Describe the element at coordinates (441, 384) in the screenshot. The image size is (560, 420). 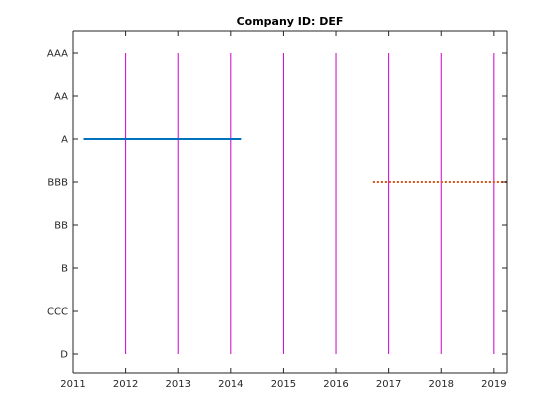
I see `x-tick-label-2018: 2018` at that location.